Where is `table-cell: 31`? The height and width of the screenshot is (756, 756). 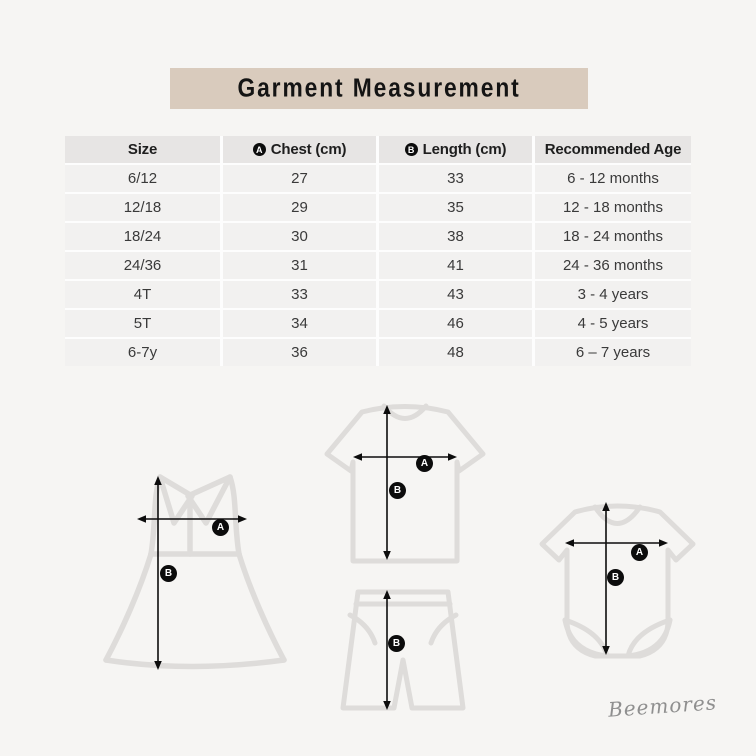 table-cell: 31 is located at coordinates (299, 265).